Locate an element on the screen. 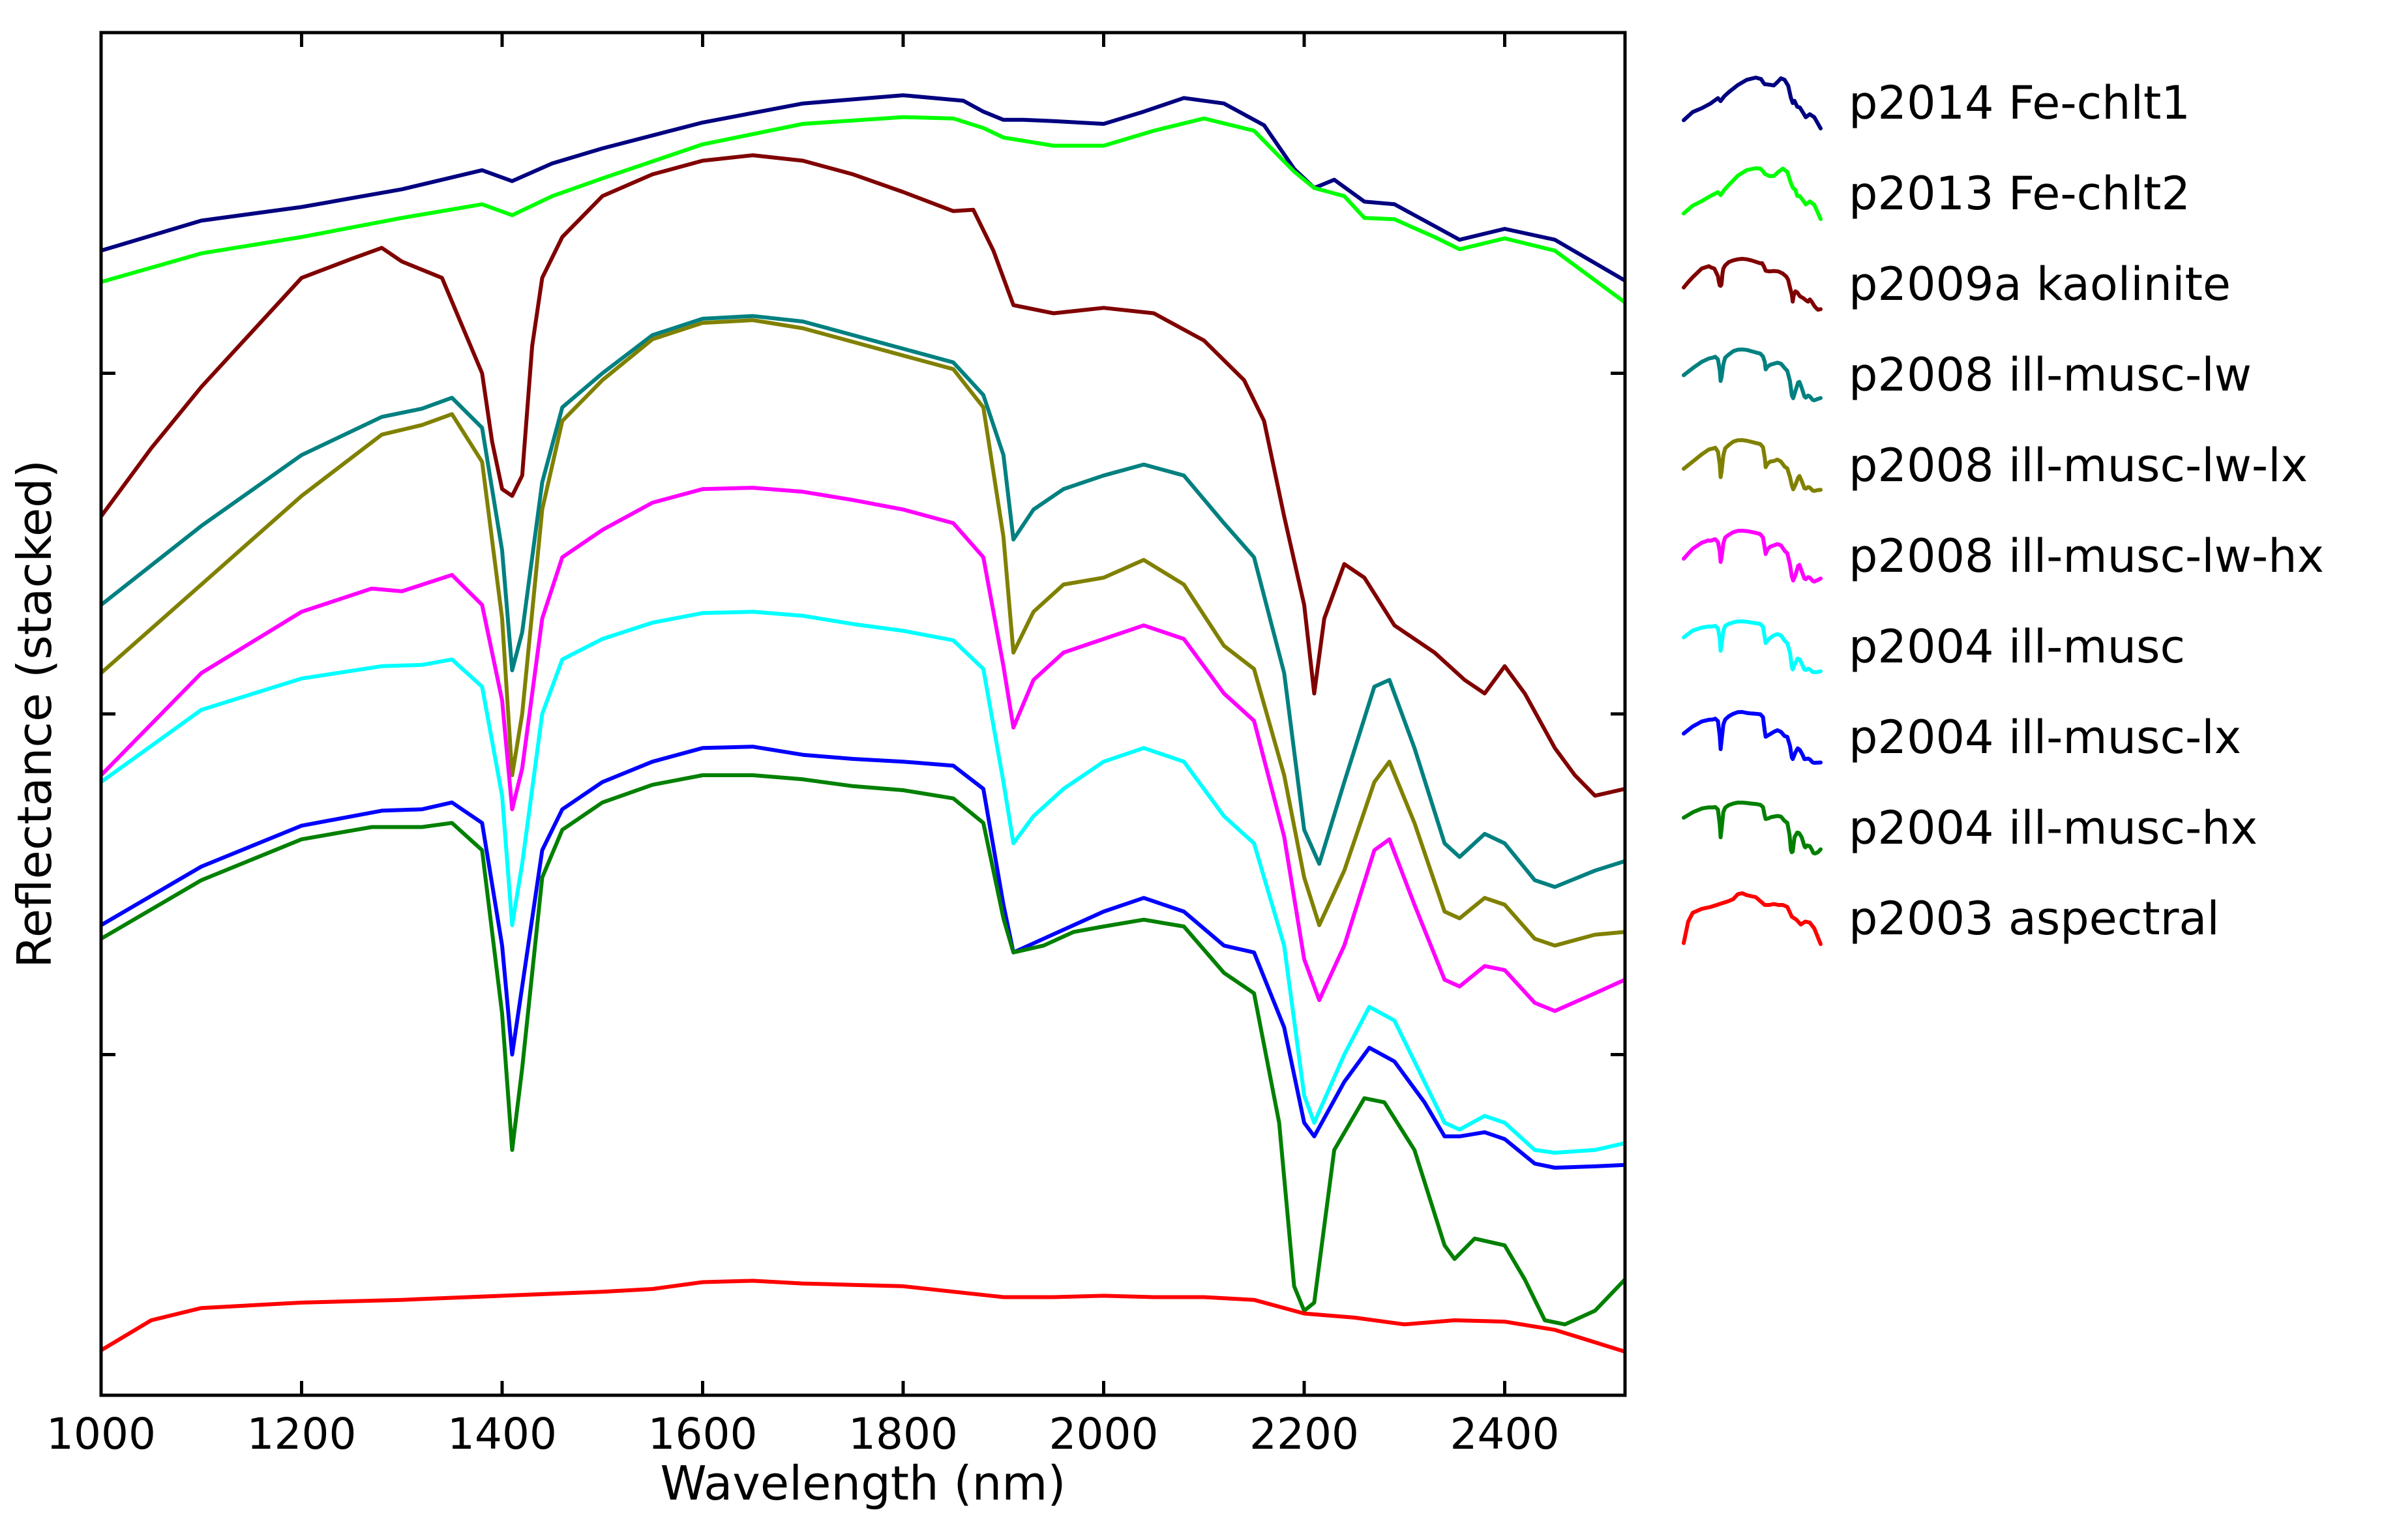 The height and width of the screenshot is (1540, 2401). legend-item: p2014 Fe-chlt1 is located at coordinates (1936, 103).